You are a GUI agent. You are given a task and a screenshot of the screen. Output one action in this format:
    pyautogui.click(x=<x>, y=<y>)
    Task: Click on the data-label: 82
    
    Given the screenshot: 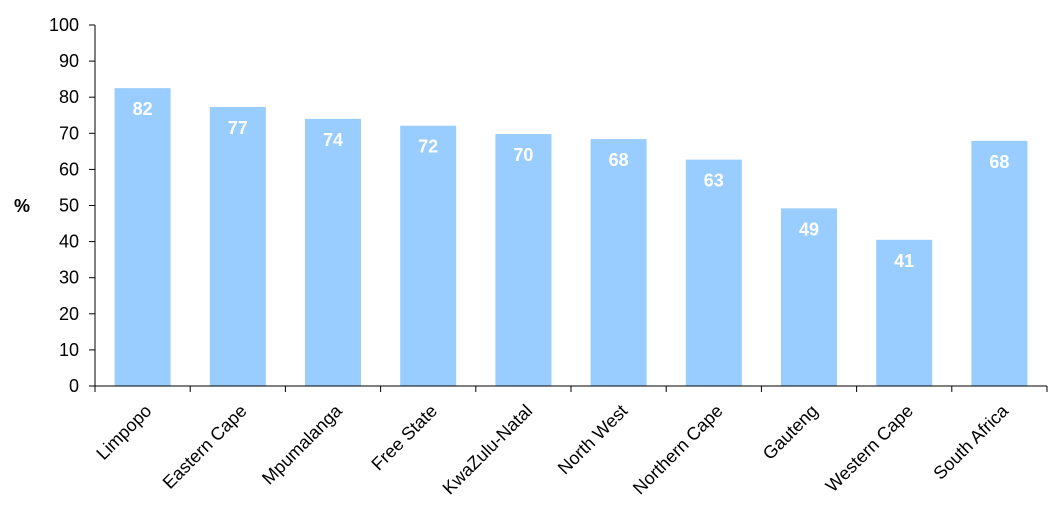 What is the action you would take?
    pyautogui.click(x=143, y=109)
    